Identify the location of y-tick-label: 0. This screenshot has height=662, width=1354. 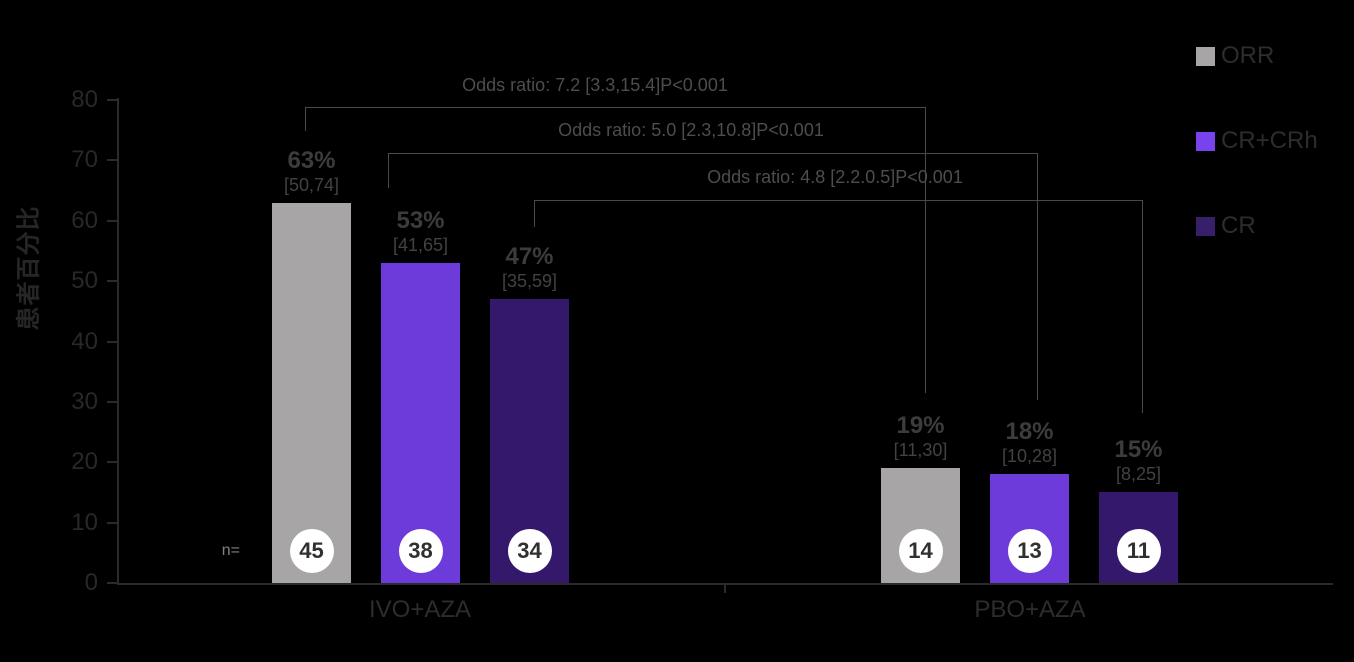
(91, 582).